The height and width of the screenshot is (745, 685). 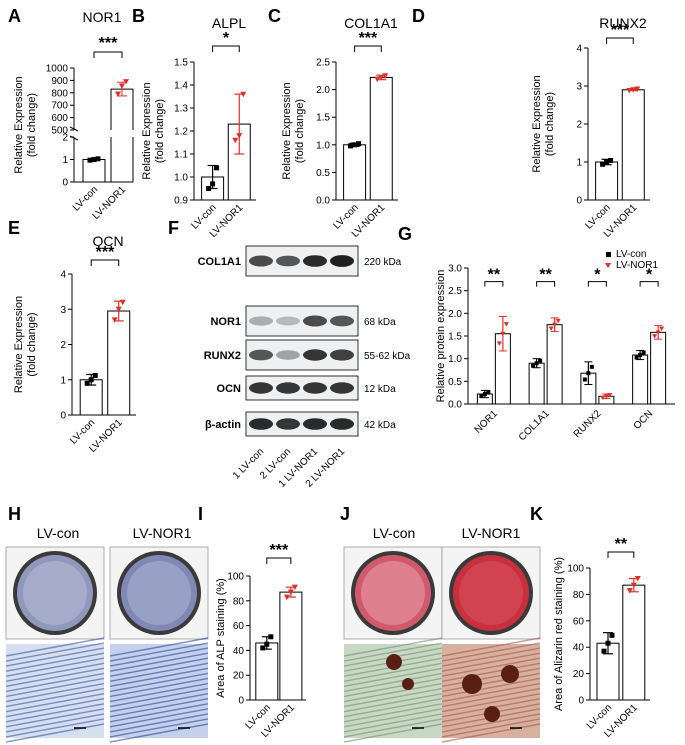 What do you see at coordinates (181, 201) in the screenshot?
I see `y-tick-label: 0.9` at bounding box center [181, 201].